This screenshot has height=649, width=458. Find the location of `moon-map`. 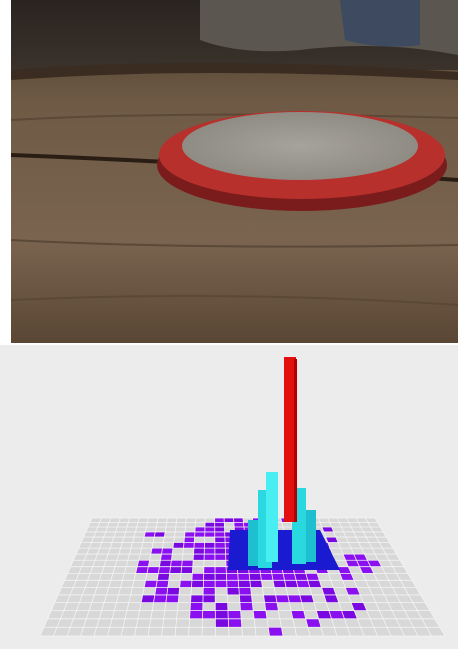

moon-map is located at coordinates (300, 146).